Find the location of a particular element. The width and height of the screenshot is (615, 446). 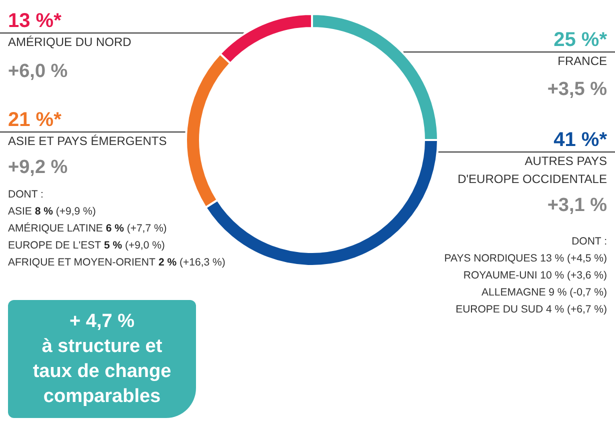

text: DONT : ASIE 8 % (+9,9 %) AMÉRIQUE LATINE 6 % (+7,7 %) EUROPE DE L'EST 5 % (+9,0 %) AFRIQUE ET MOYEN-ORIENT 2 % (+16,3 %) is located at coordinates (117, 228).